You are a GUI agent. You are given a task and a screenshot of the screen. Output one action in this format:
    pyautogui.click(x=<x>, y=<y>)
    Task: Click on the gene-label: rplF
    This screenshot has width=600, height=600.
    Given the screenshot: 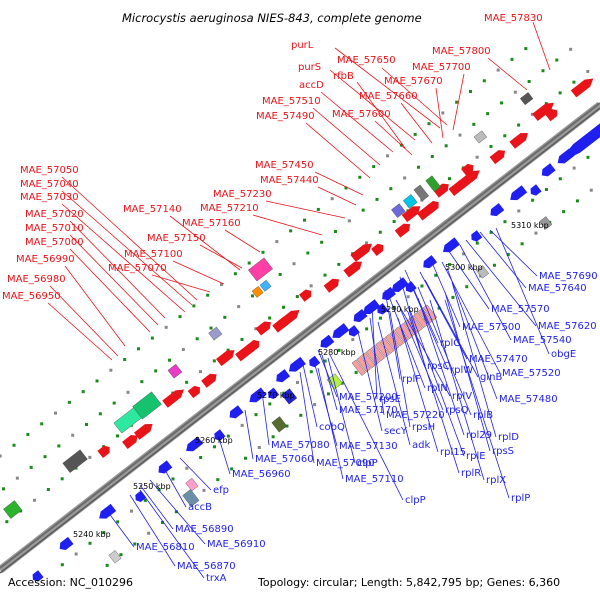 What is the action you would take?
    pyautogui.click(x=411, y=379)
    